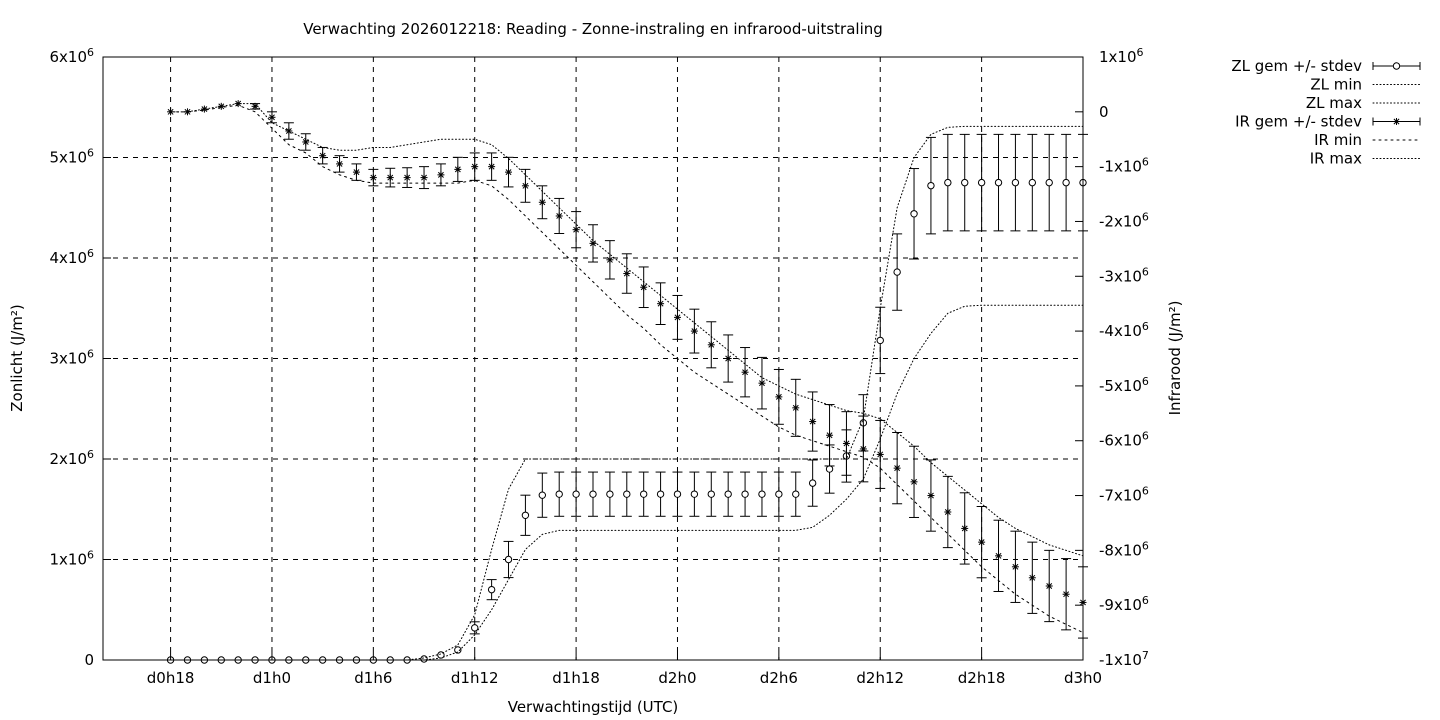 The width and height of the screenshot is (1440, 720). Describe the element at coordinates (272, 678) in the screenshot. I see `x-tick-label: d1h0` at that location.